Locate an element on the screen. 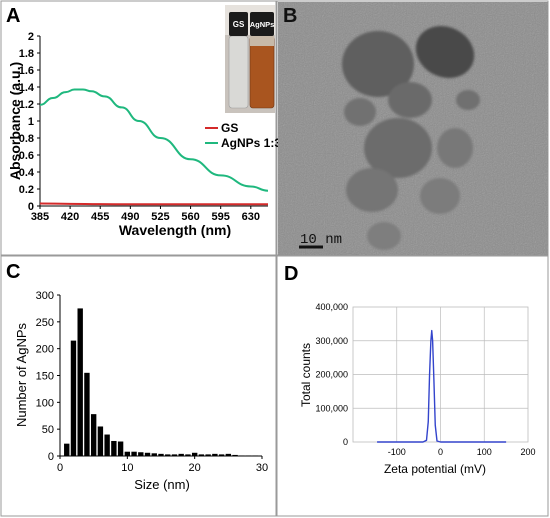  a-y-tick-label: 1.8 is located at coordinates (26, 54).